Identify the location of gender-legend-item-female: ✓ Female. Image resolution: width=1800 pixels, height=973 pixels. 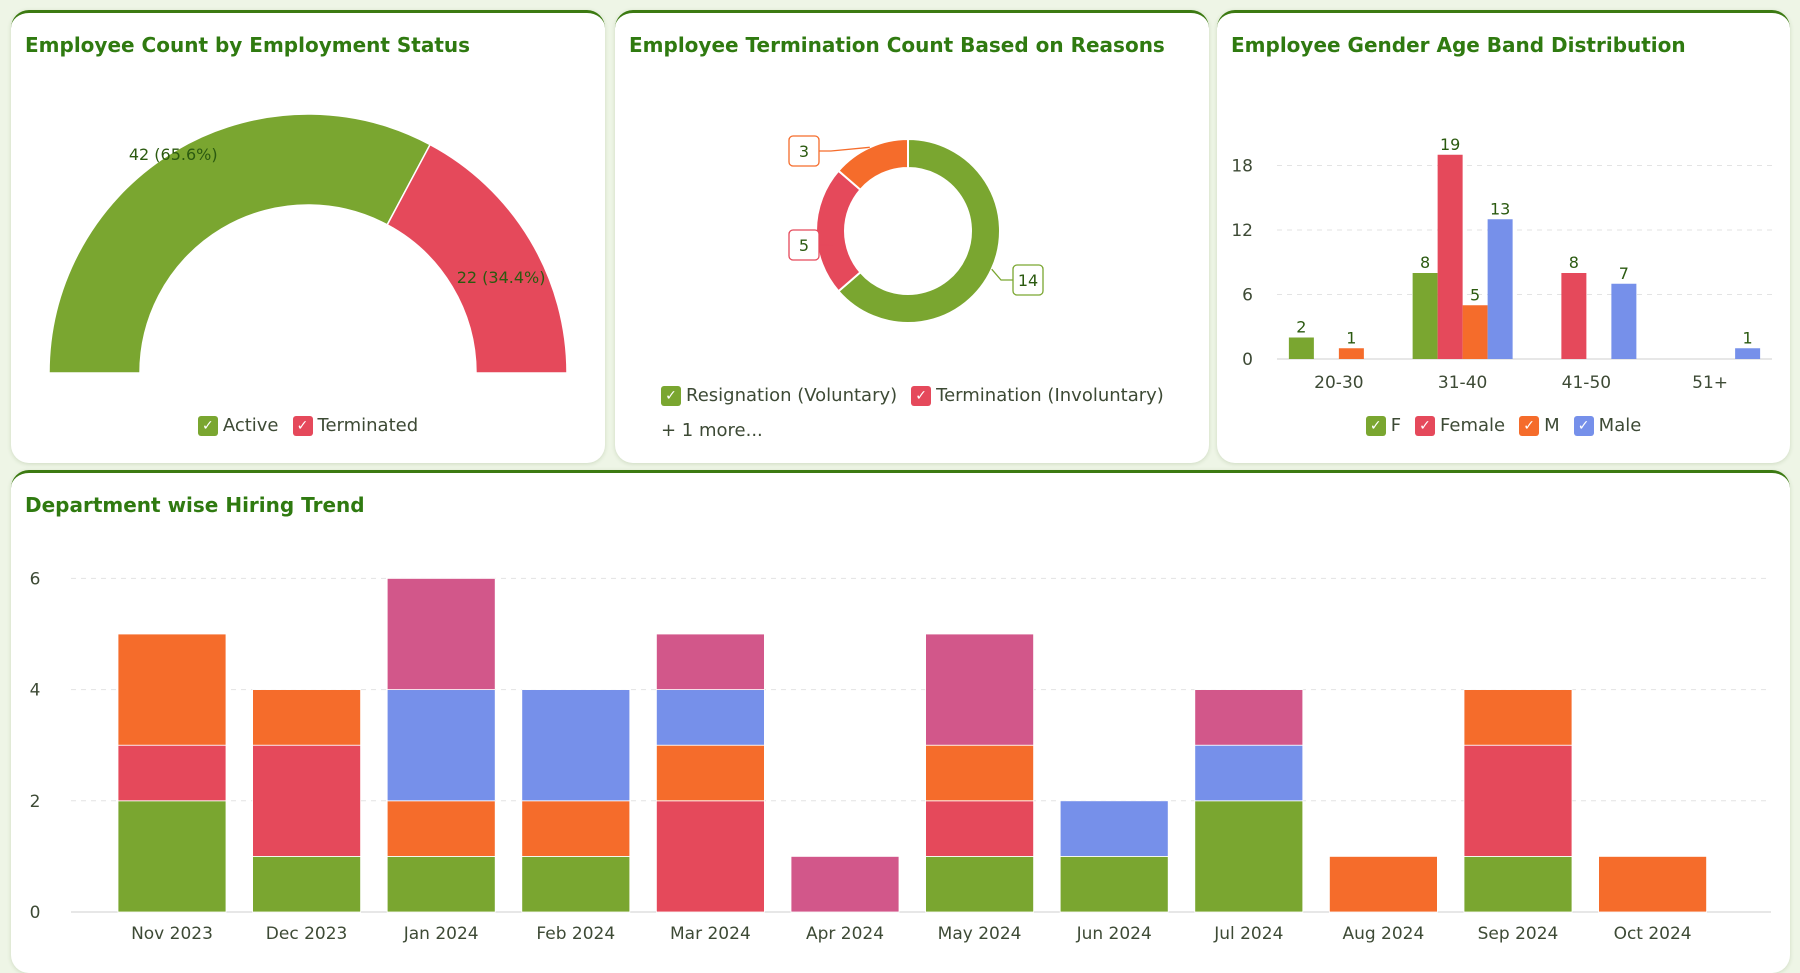
(1460, 425).